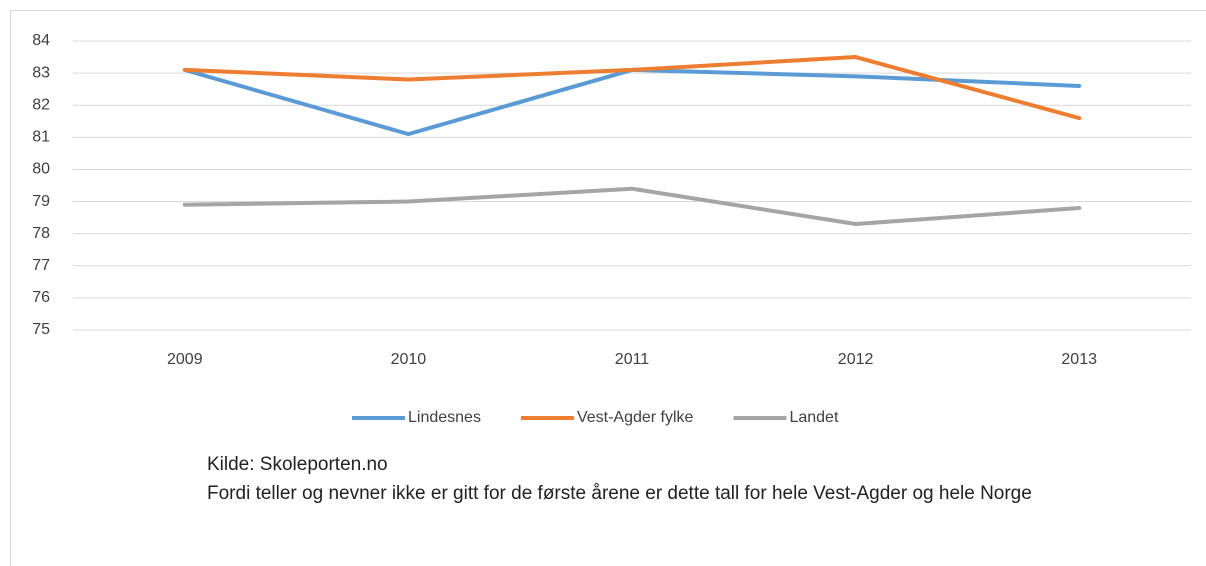  I want to click on y-tick-label: 83, so click(41, 72).